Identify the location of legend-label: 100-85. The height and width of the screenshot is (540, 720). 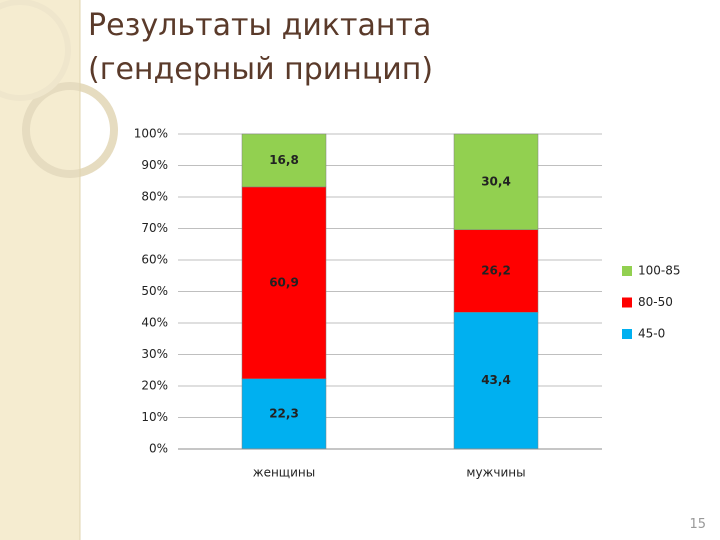
(659, 271).